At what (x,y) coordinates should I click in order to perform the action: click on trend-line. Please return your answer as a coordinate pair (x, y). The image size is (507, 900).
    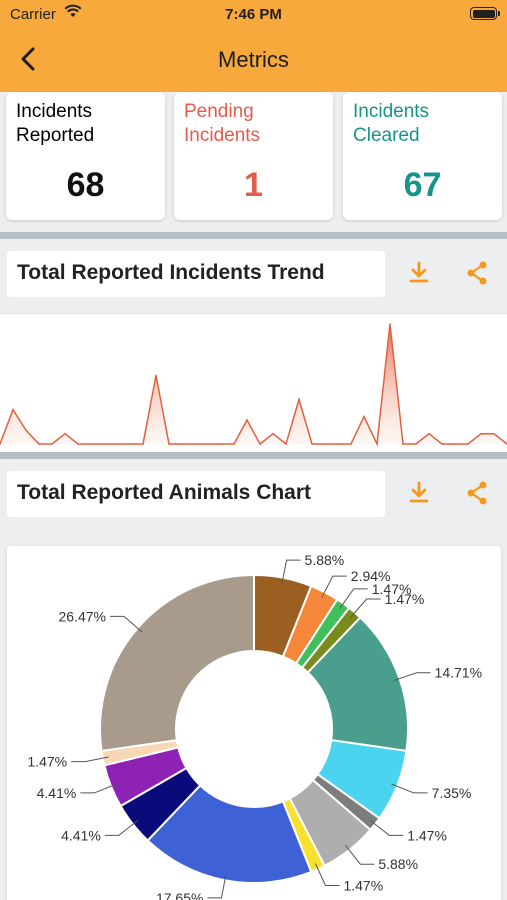
    Looking at the image, I should click on (253, 385).